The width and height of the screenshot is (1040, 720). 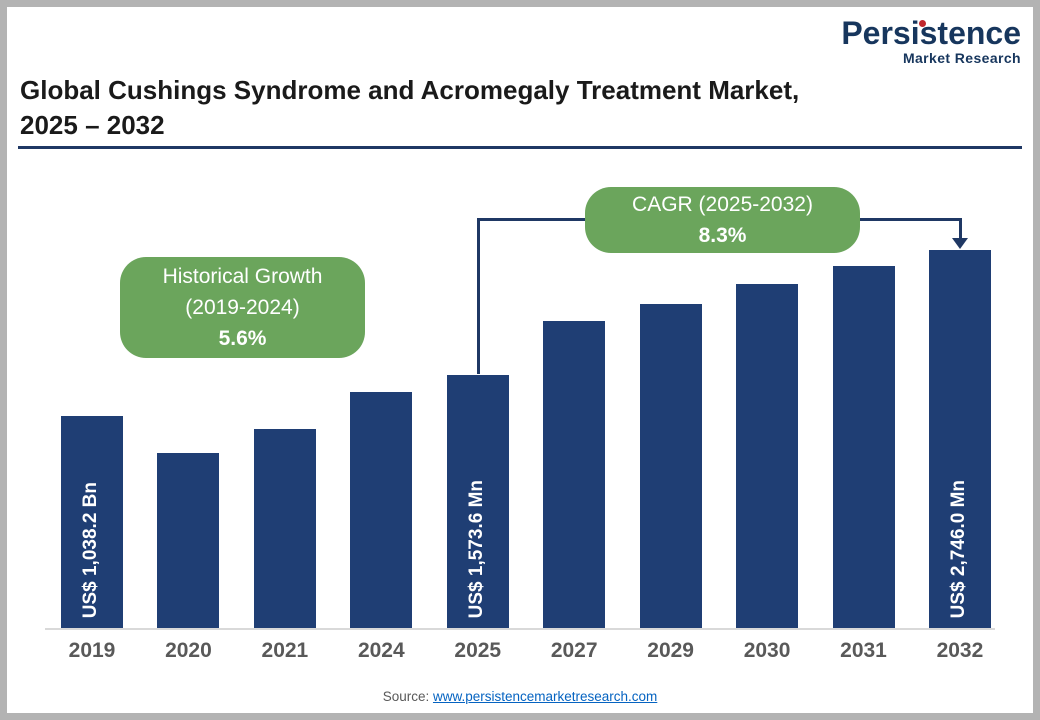 What do you see at coordinates (381, 650) in the screenshot?
I see `x-axis-label-2024: 2024` at bounding box center [381, 650].